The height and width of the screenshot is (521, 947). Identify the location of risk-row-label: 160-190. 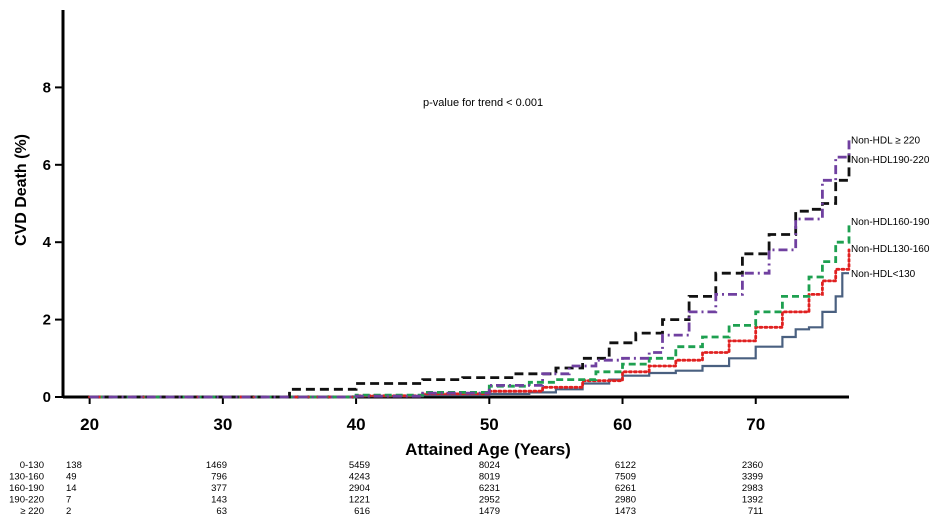
(26, 488).